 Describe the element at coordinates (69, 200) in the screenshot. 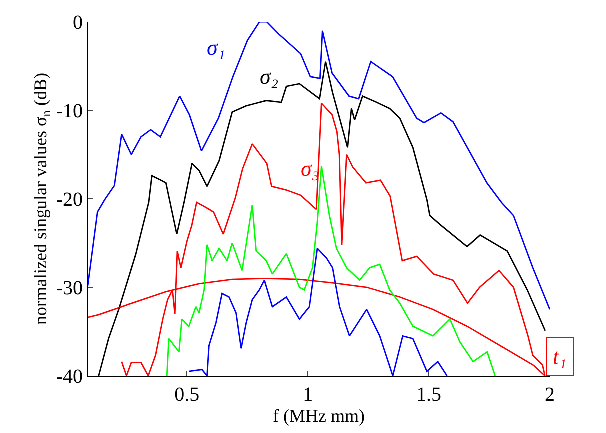

I see `y-tick-label: -20` at that location.